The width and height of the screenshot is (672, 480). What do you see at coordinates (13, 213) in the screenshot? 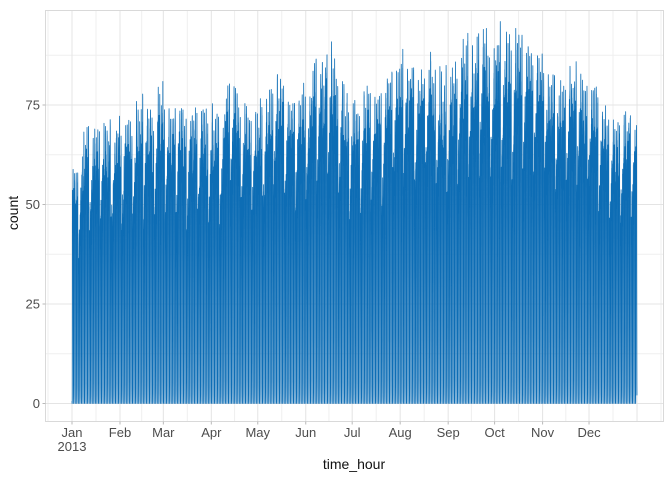
I see `y-axis-title: count` at bounding box center [13, 213].